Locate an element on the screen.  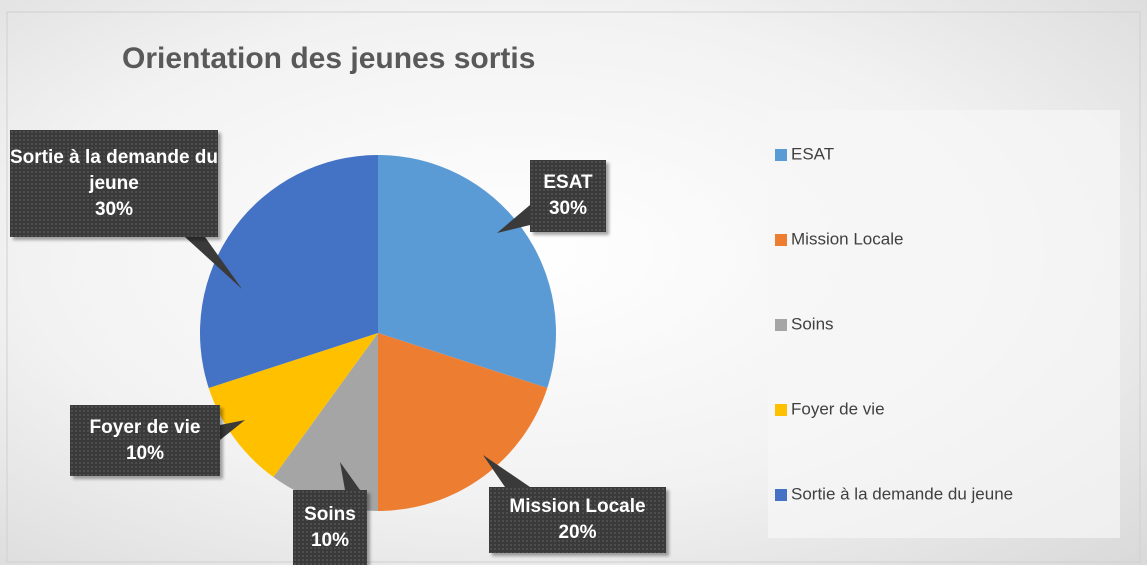
legend-label: Soins is located at coordinates (812, 323).